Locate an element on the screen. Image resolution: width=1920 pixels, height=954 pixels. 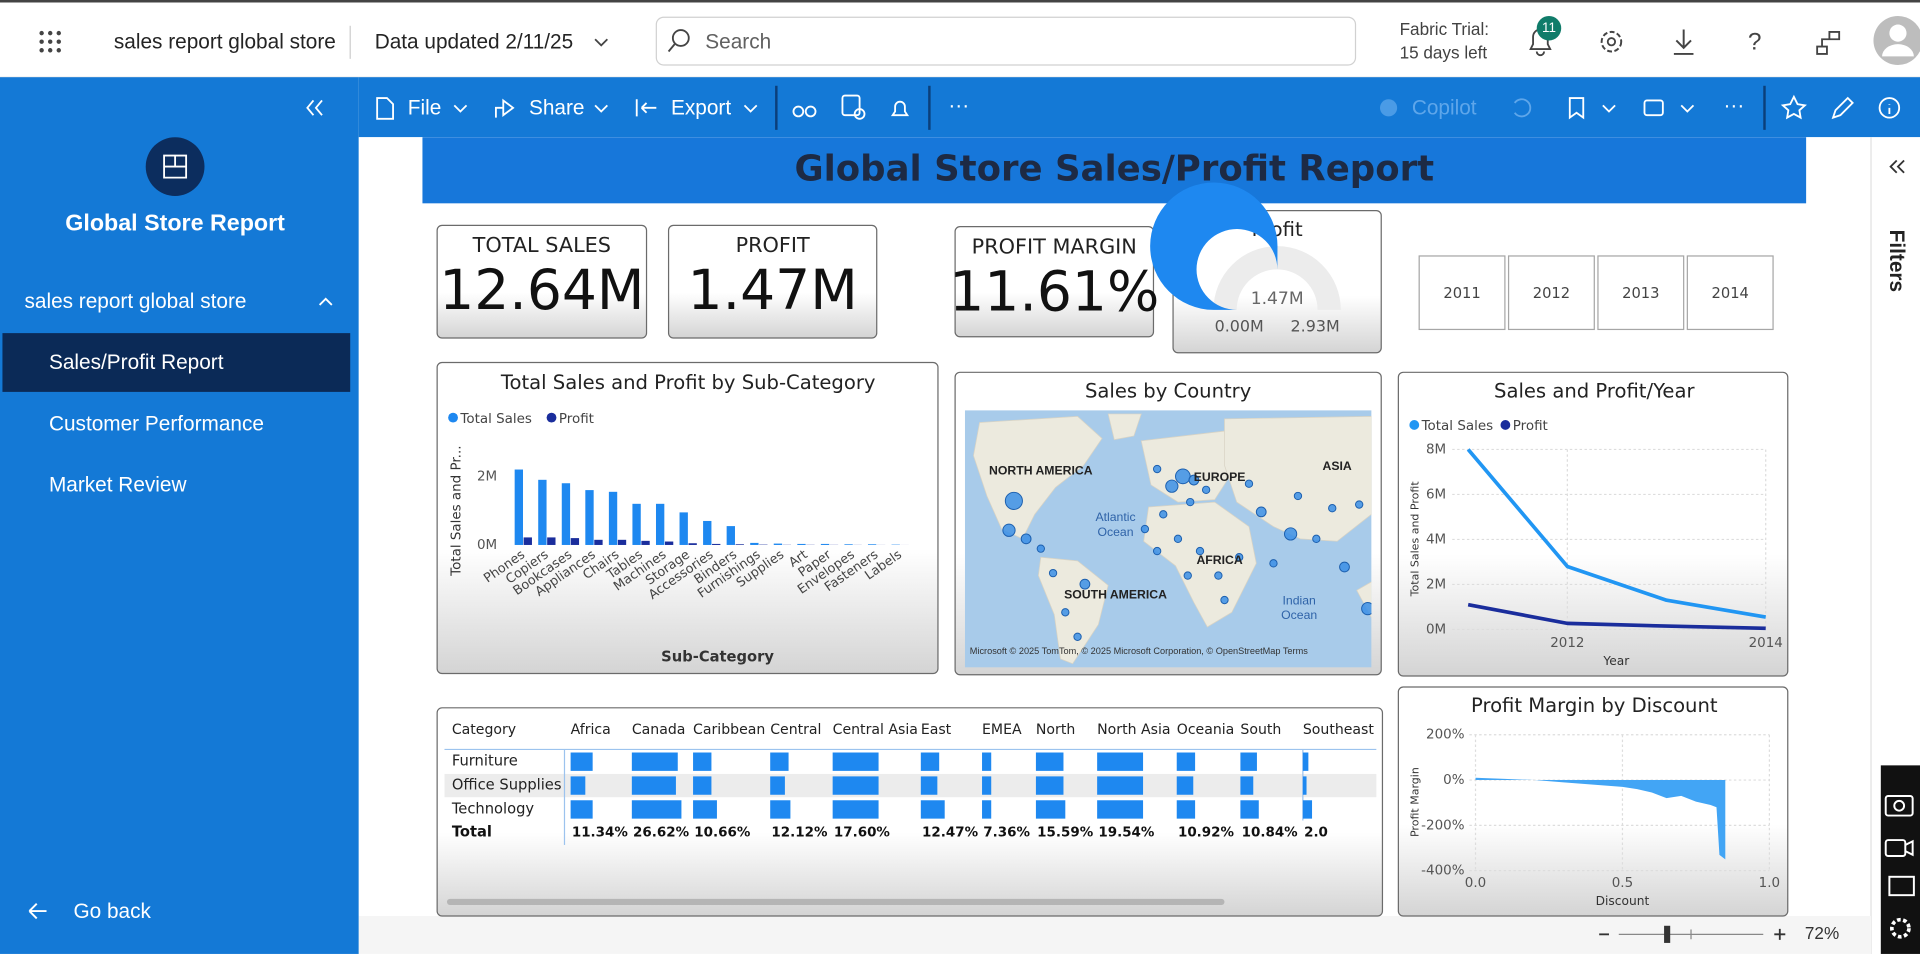
y-tick-label: 6M is located at coordinates (1436, 494).